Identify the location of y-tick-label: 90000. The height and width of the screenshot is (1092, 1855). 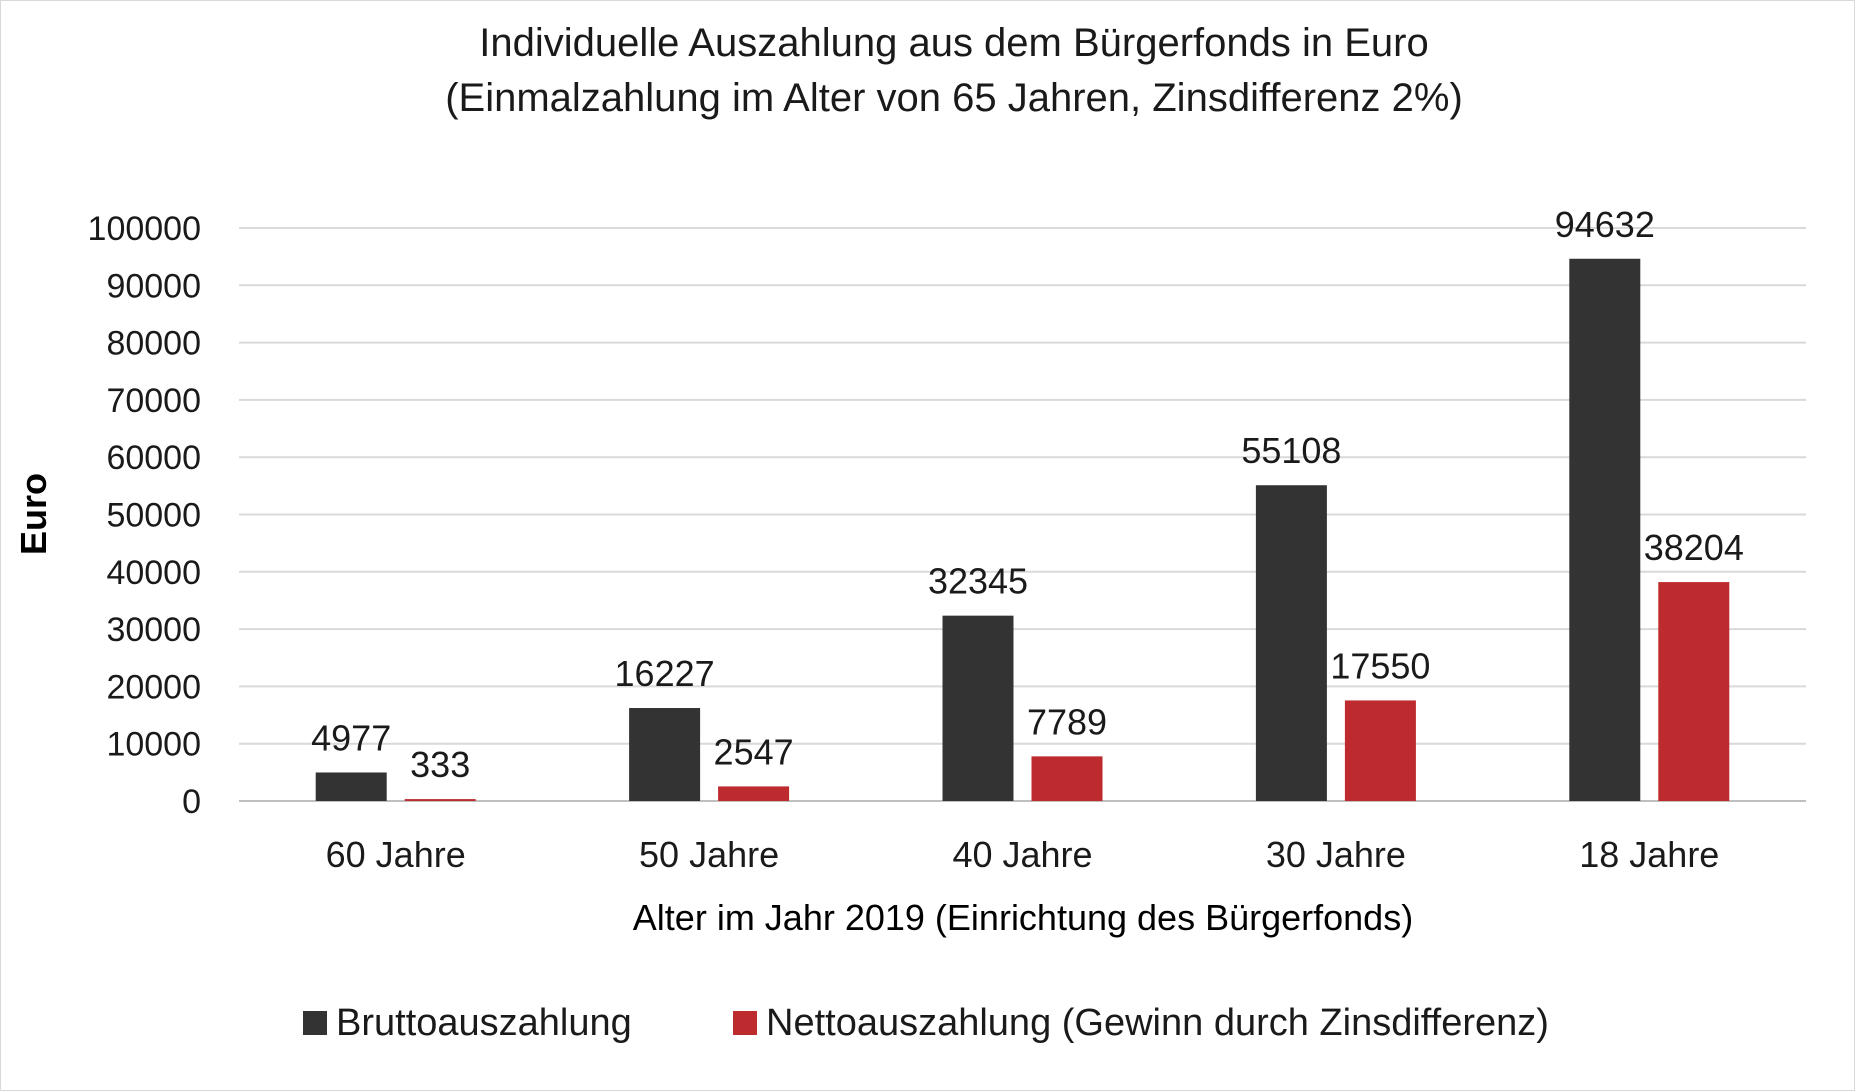
(153, 286).